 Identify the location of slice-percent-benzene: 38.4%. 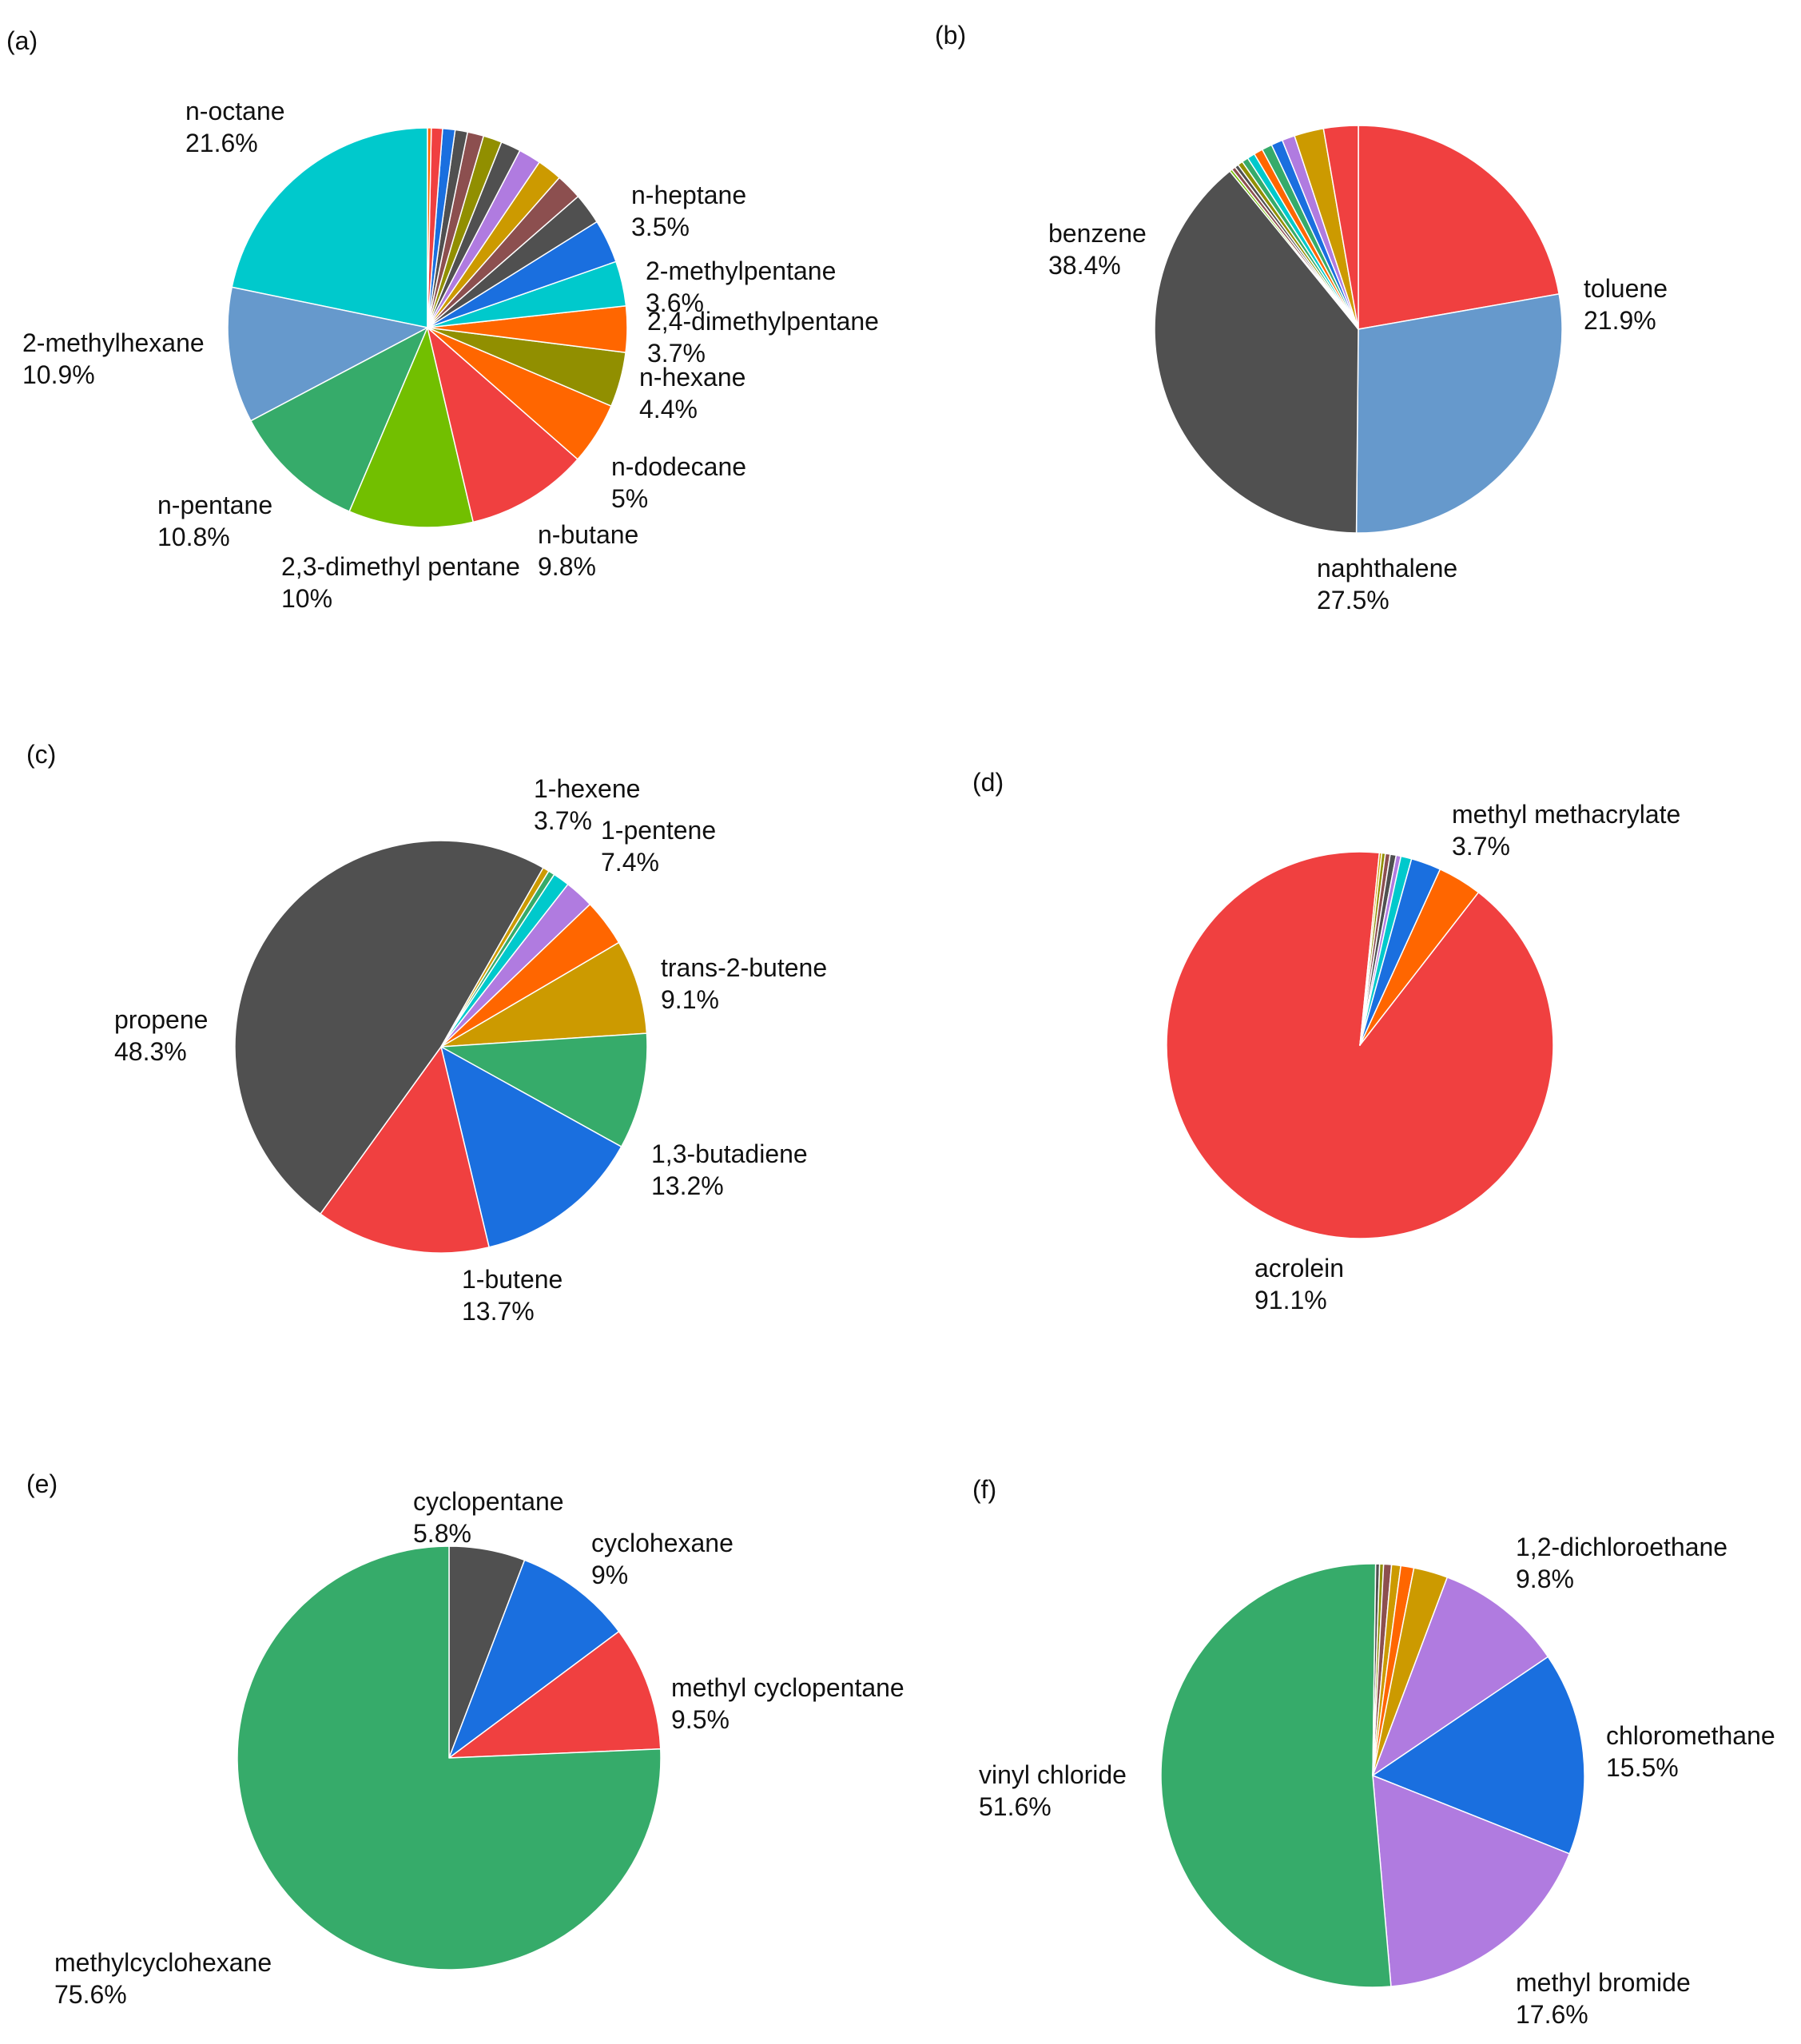
(1084, 265).